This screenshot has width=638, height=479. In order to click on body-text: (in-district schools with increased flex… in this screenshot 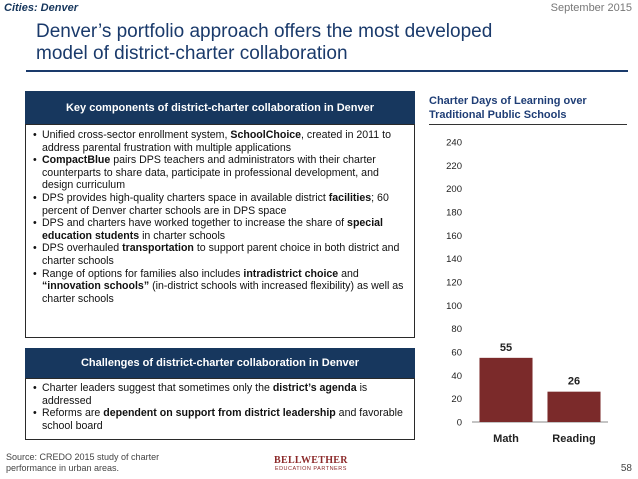, I will do `click(223, 292)`.